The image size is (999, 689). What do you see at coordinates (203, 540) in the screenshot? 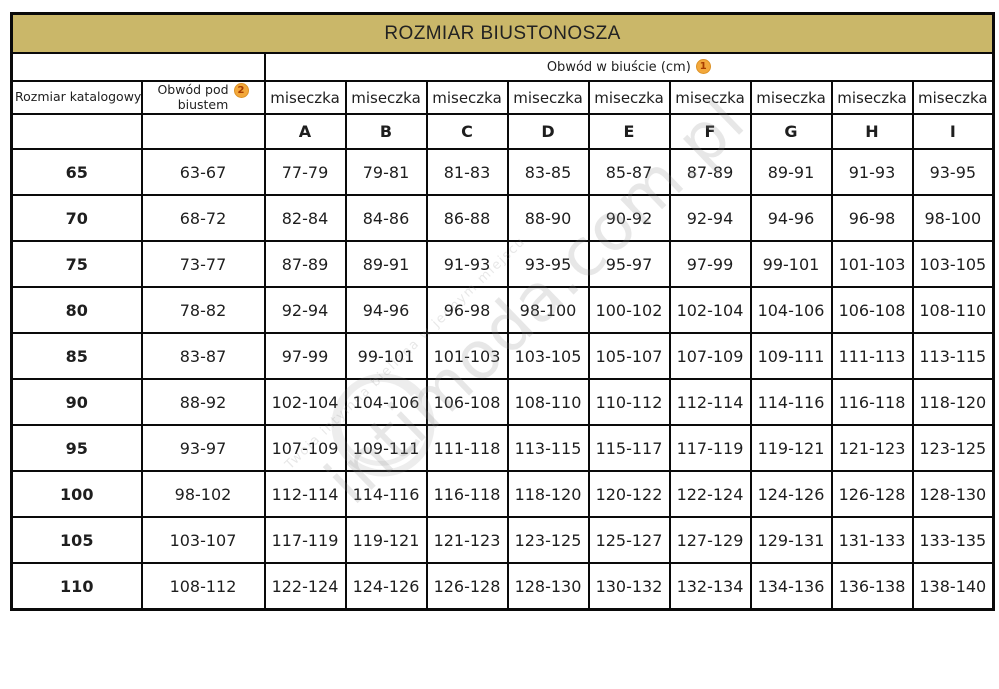
I see `underbust-range: 103-107` at bounding box center [203, 540].